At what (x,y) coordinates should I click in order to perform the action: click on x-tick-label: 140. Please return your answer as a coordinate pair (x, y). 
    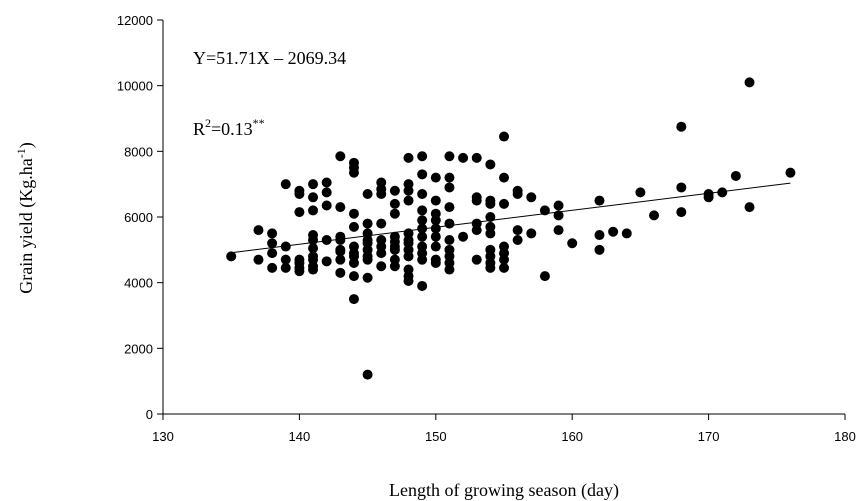
    Looking at the image, I should click on (300, 436).